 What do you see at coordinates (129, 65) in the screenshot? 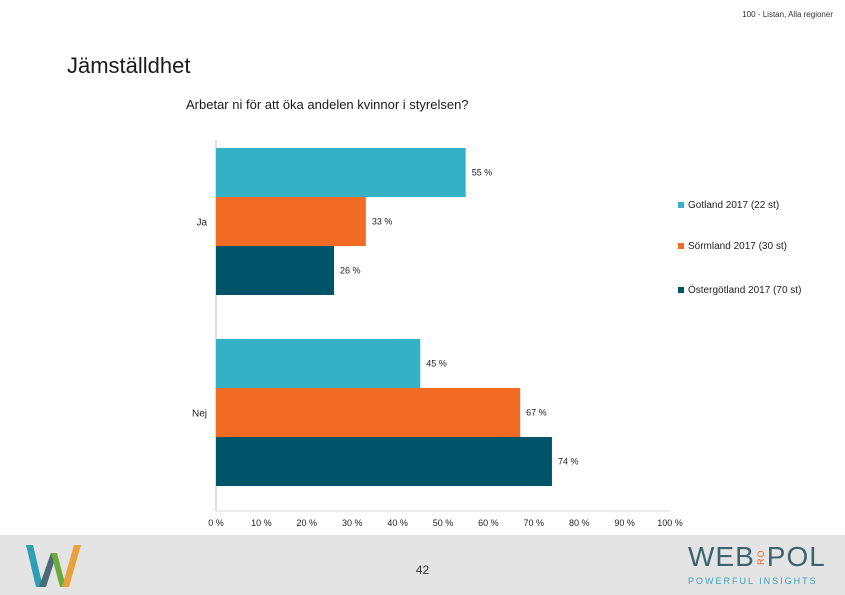
I see `page-title: Jämställdhet` at bounding box center [129, 65].